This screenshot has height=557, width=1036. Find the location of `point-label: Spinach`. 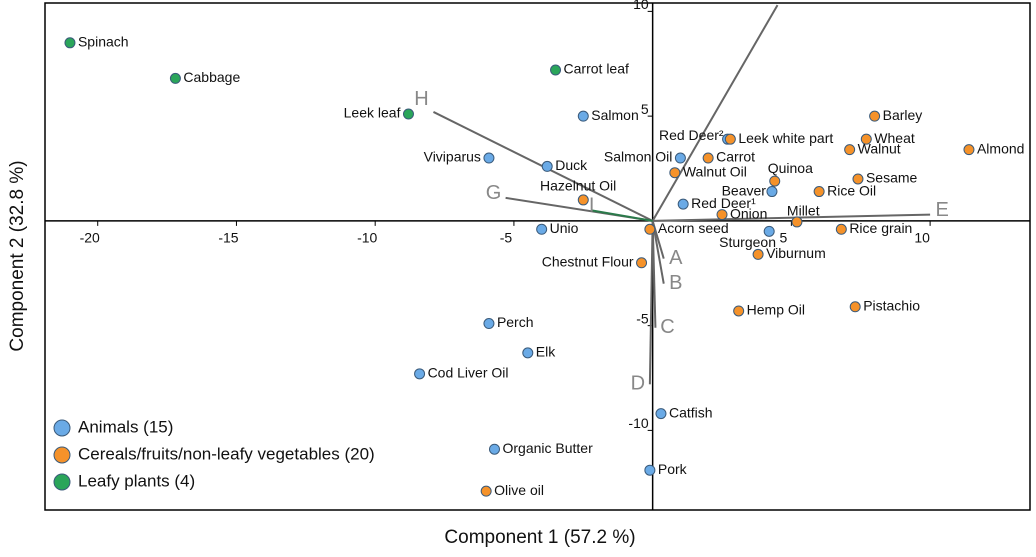

point-label: Spinach is located at coordinates (103, 42).